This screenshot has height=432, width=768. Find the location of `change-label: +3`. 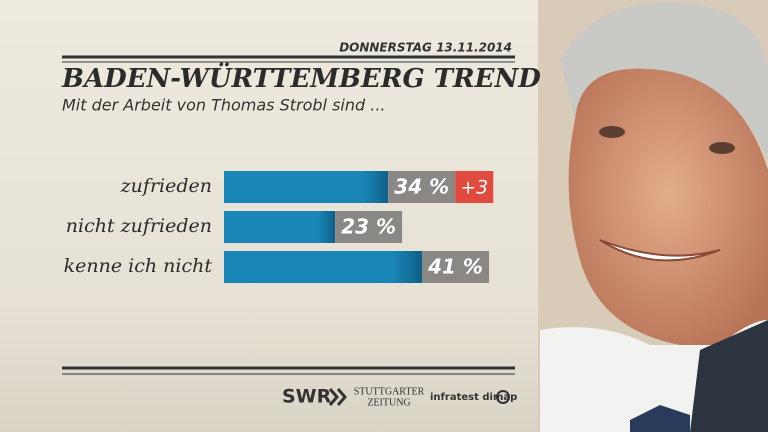

change-label: +3 is located at coordinates (474, 188).